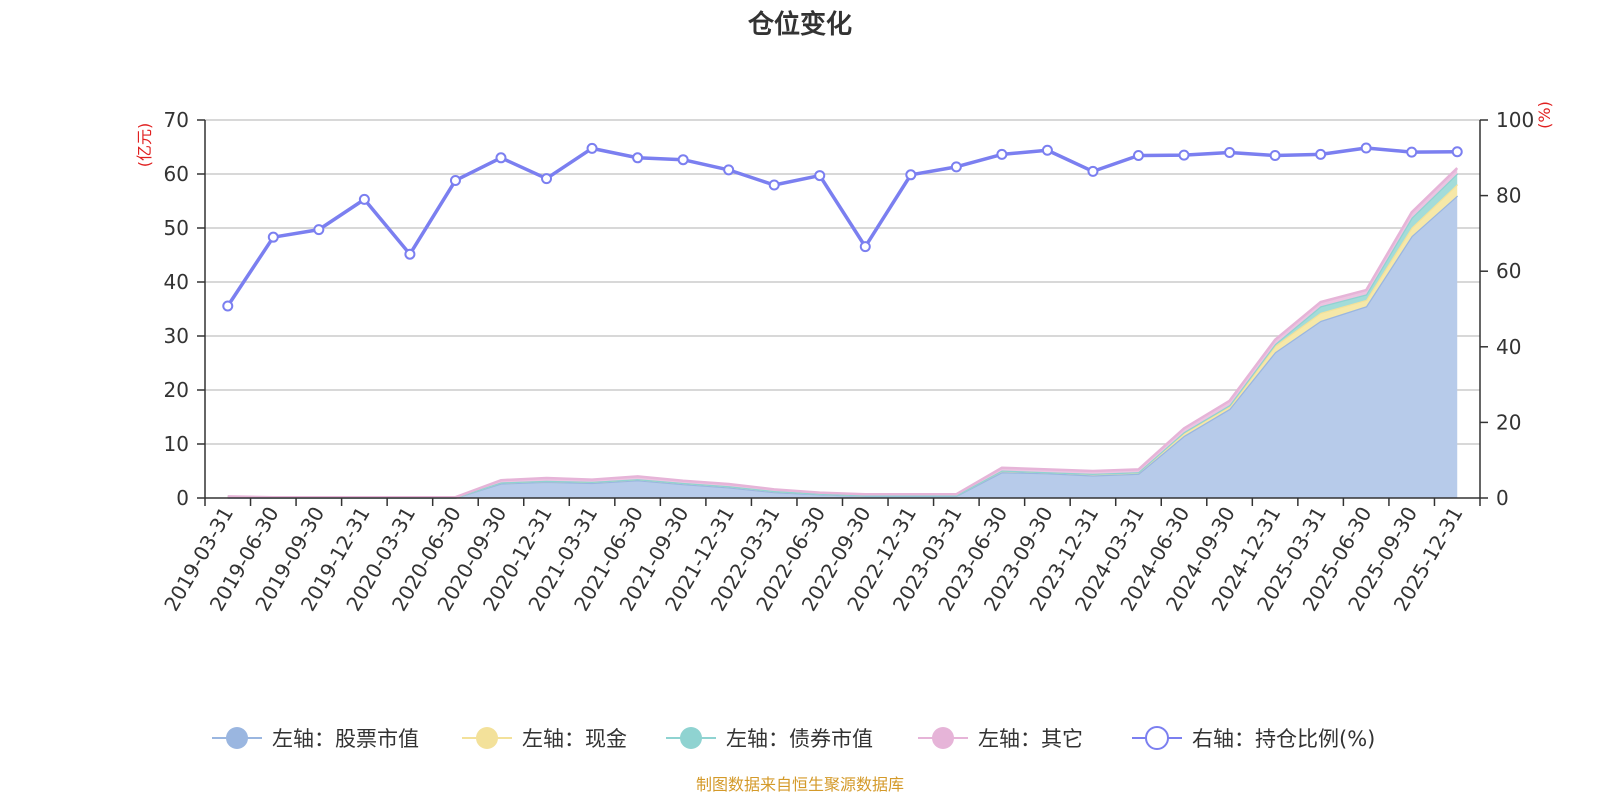 Image resolution: width=1600 pixels, height=800 pixels. What do you see at coordinates (1544, 115) in the screenshot?
I see `right-axis-unit: (%)` at bounding box center [1544, 115].